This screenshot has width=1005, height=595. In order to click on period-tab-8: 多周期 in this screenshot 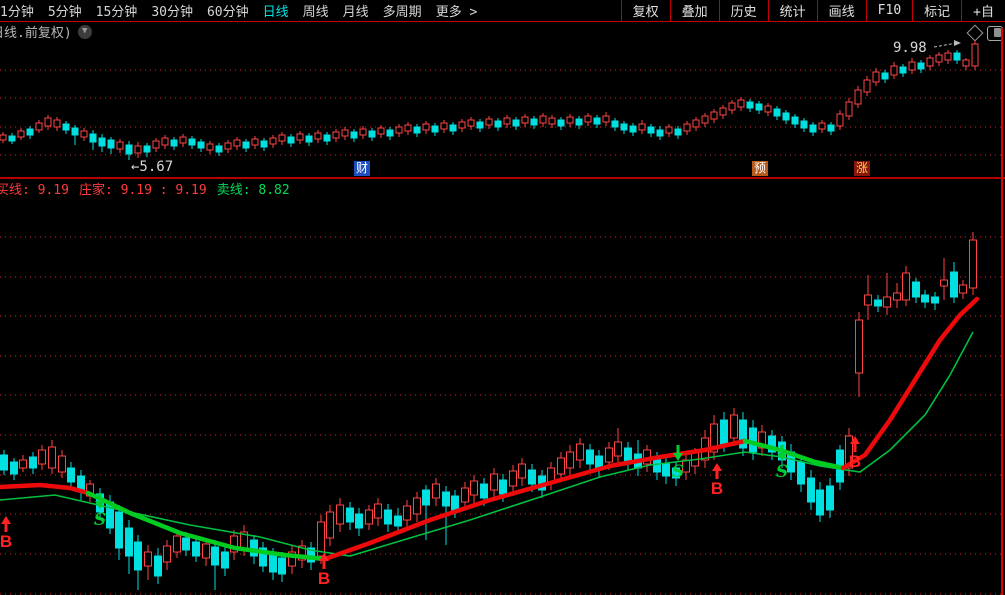, I will do `click(402, 12)`.